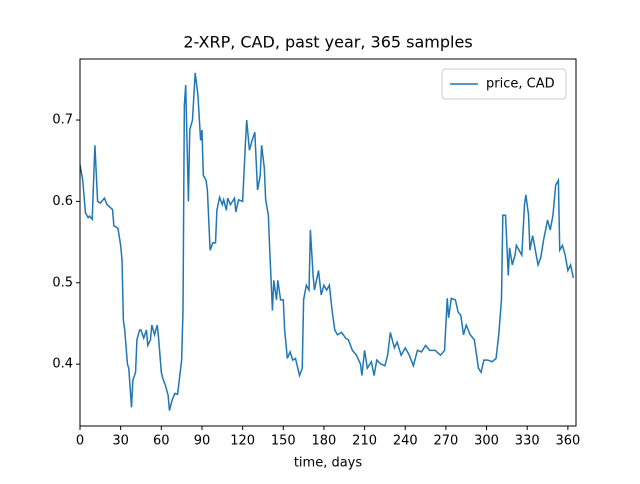 This screenshot has height=484, width=640. I want to click on y-tick-label: 0.4, so click(62, 364).